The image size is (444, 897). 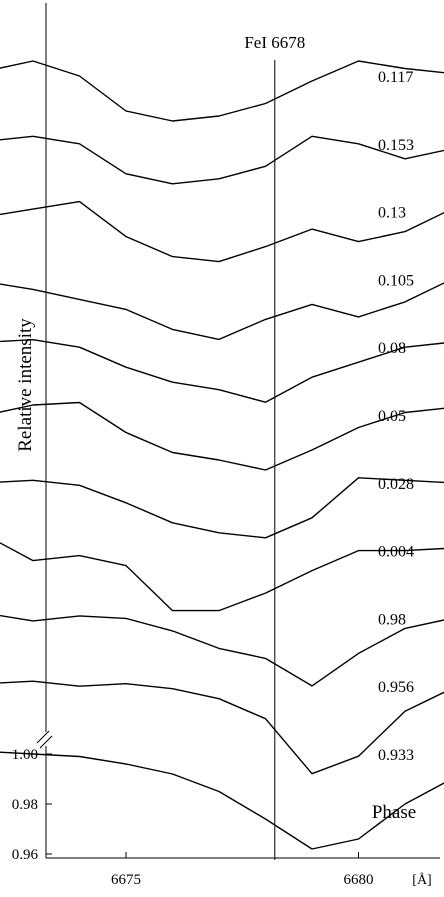 I want to click on y-tick-label: 0.96, so click(x=25, y=855).